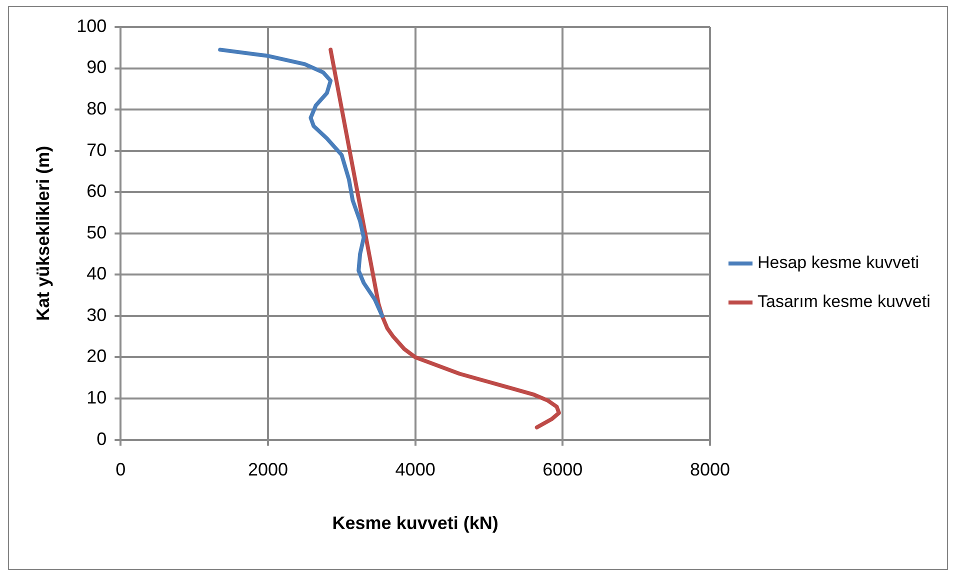 The height and width of the screenshot is (578, 957). I want to click on y-tick-label: 20, so click(96, 356).